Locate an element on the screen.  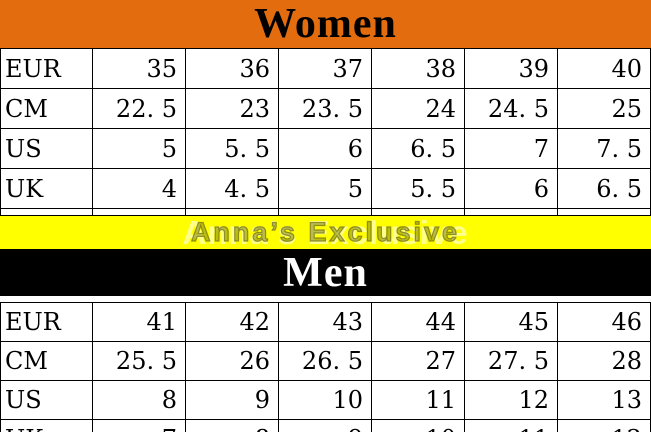
table-row: EUR 35 36 37 38 39 40 is located at coordinates (325, 68).